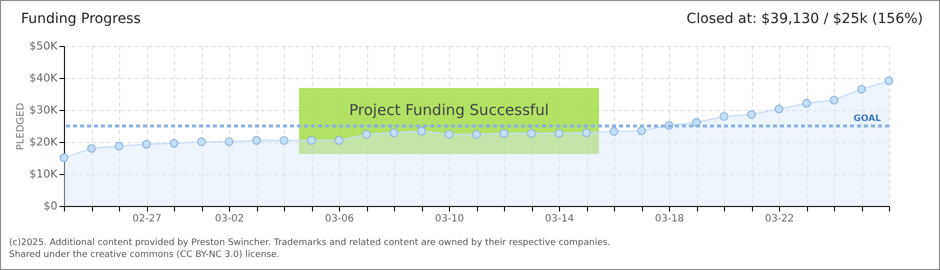  I want to click on text: Shared under the creative commons (CC BY-NC 3.0) license., so click(145, 255).